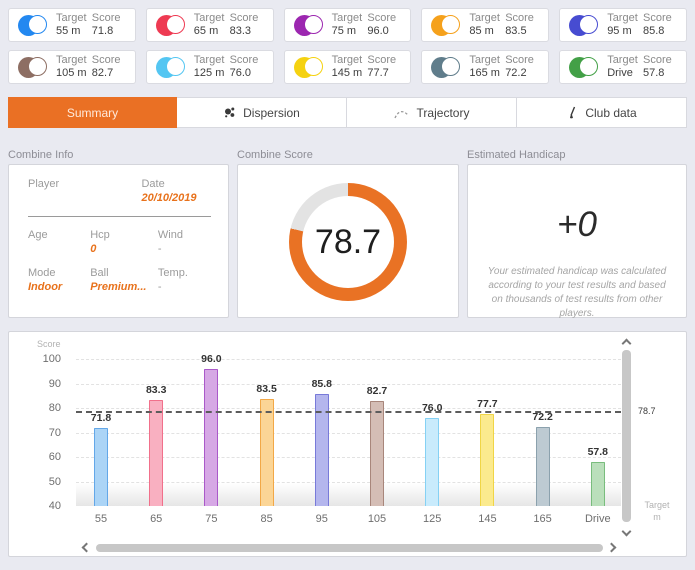 This screenshot has width=695, height=570. Describe the element at coordinates (54, 481) in the screenshot. I see `y-tick-50: 50` at that location.